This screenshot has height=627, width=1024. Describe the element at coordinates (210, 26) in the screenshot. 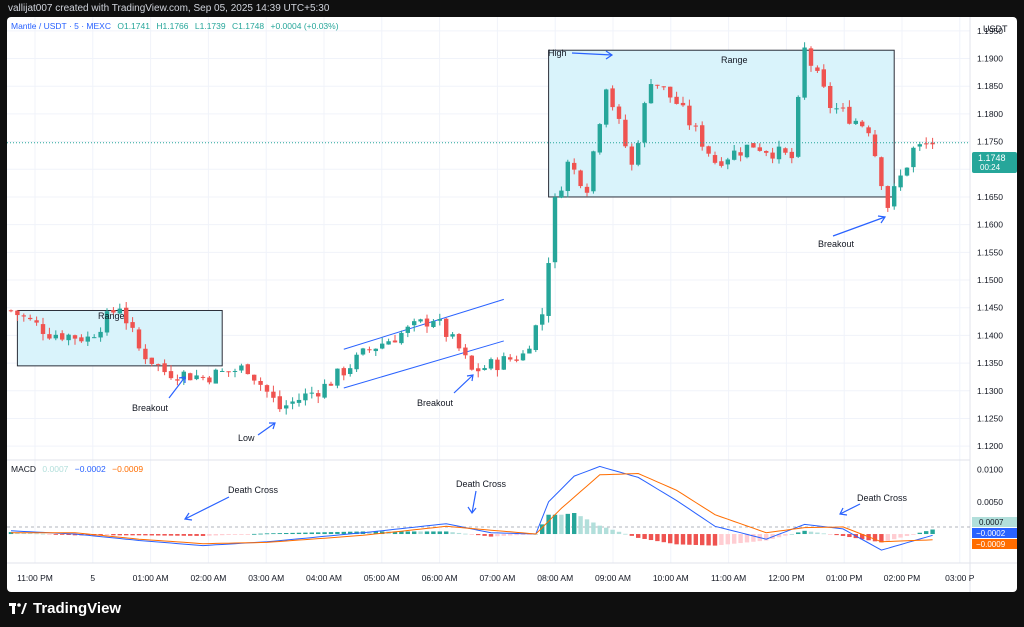

I see `ohlc-low: L1.1739` at that location.